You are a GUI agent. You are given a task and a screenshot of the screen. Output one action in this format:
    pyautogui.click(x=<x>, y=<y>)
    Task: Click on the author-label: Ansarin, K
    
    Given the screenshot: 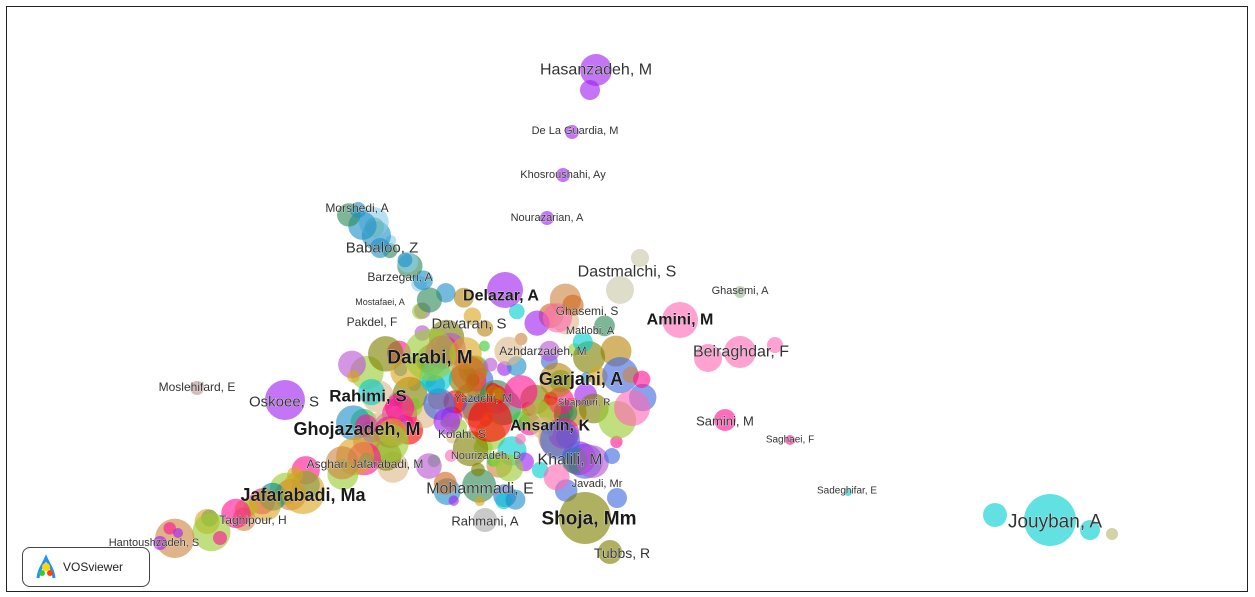 What is the action you would take?
    pyautogui.click(x=550, y=426)
    